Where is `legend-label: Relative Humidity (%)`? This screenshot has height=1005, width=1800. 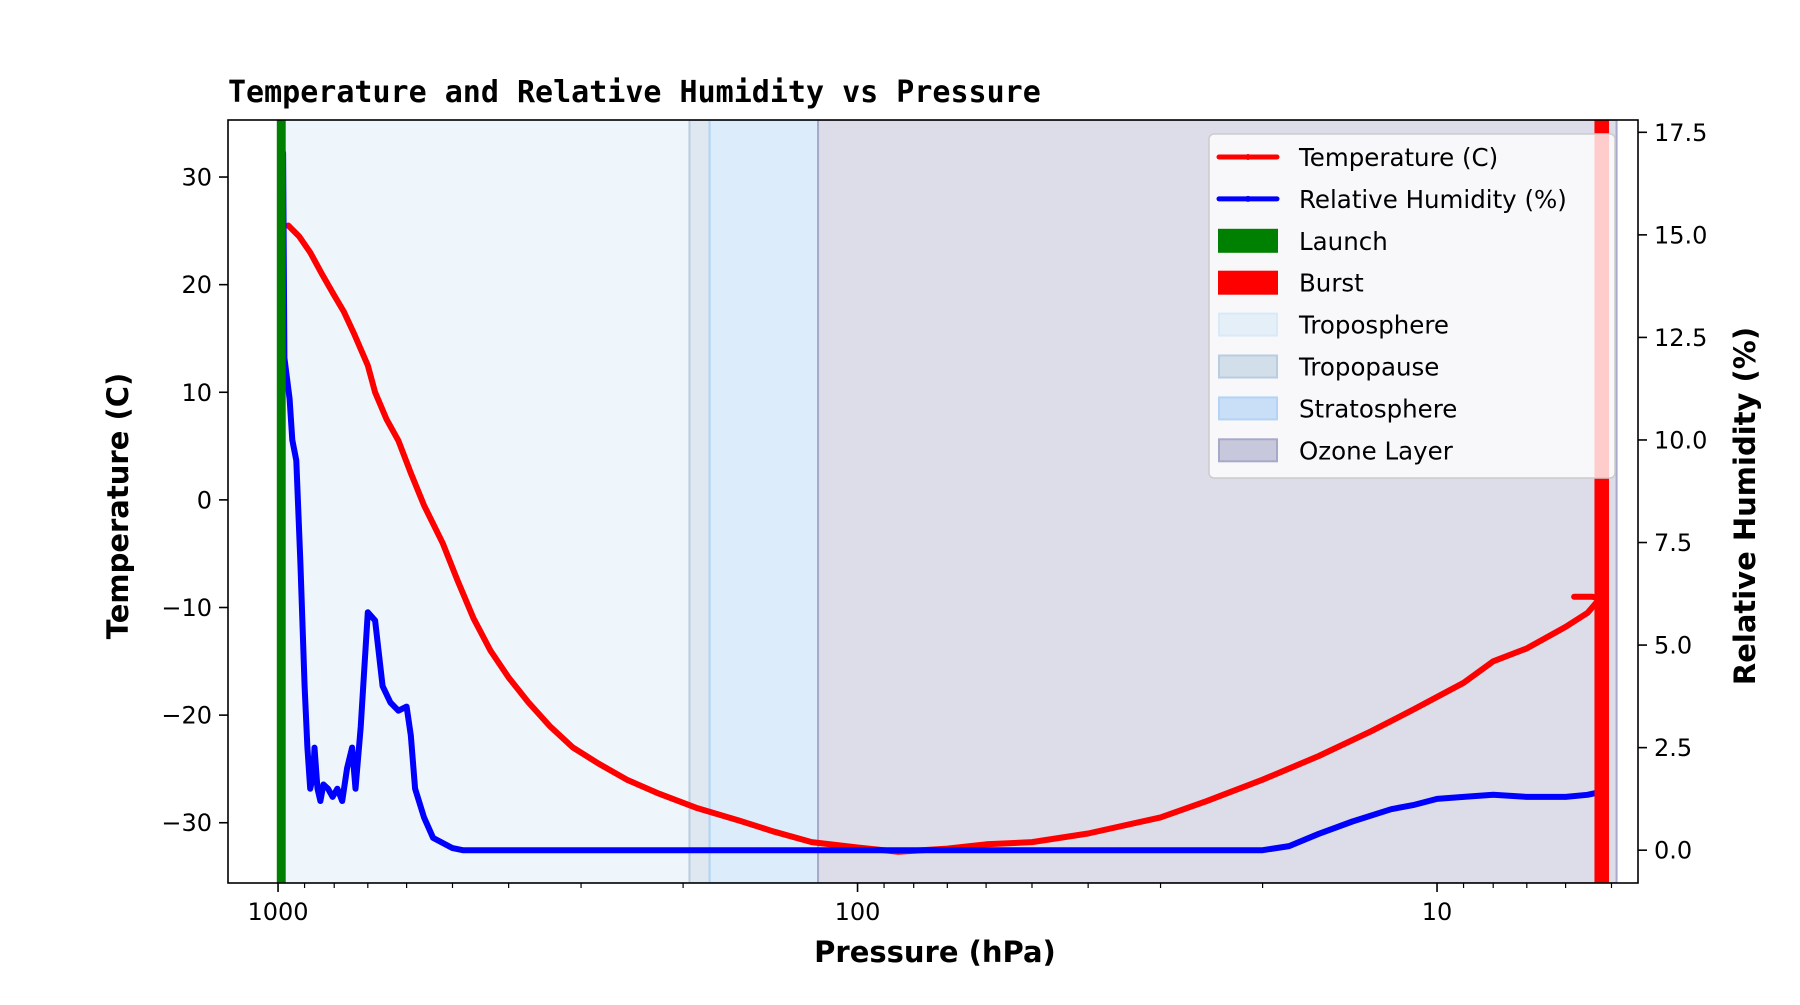 legend-label: Relative Humidity (%) is located at coordinates (1433, 199).